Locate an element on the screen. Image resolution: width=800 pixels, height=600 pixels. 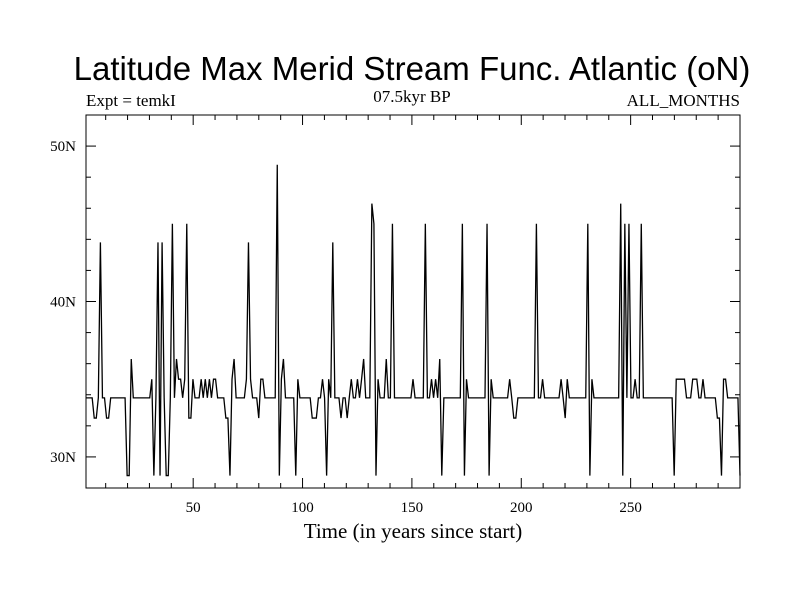
x-tick-label: 200 is located at coordinates (521, 508).